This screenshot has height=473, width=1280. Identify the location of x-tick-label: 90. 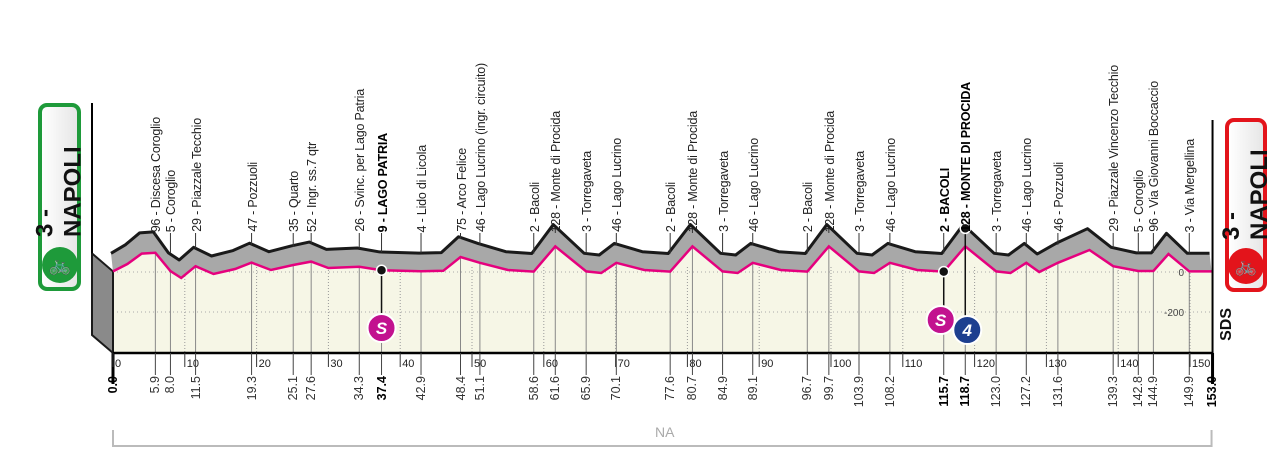
(767, 364).